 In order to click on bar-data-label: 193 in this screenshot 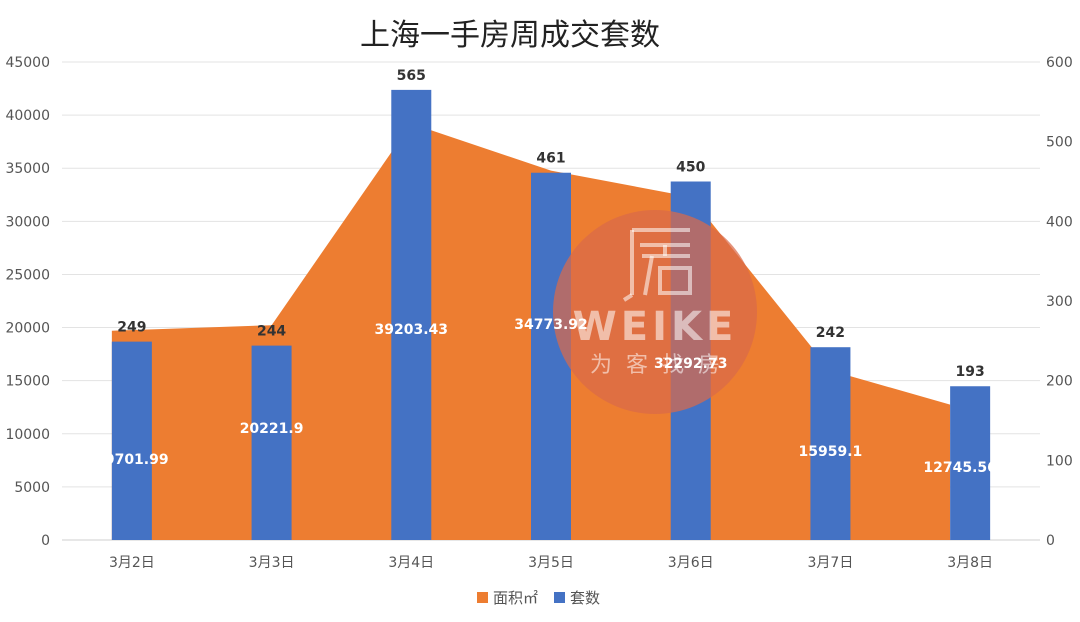, I will do `click(970, 372)`.